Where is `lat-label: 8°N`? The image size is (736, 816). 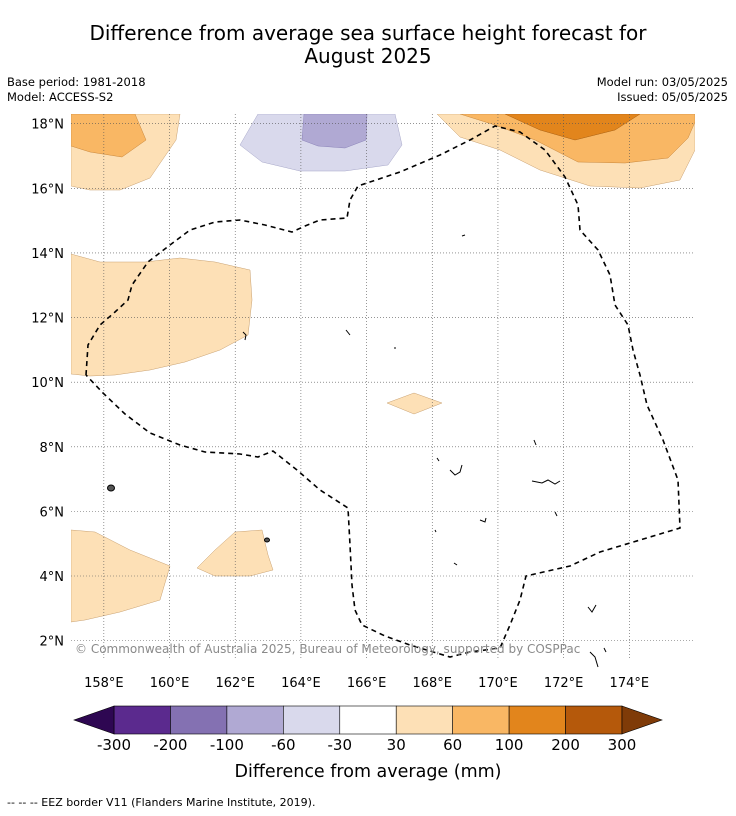 lat-label: 8°N is located at coordinates (52, 448).